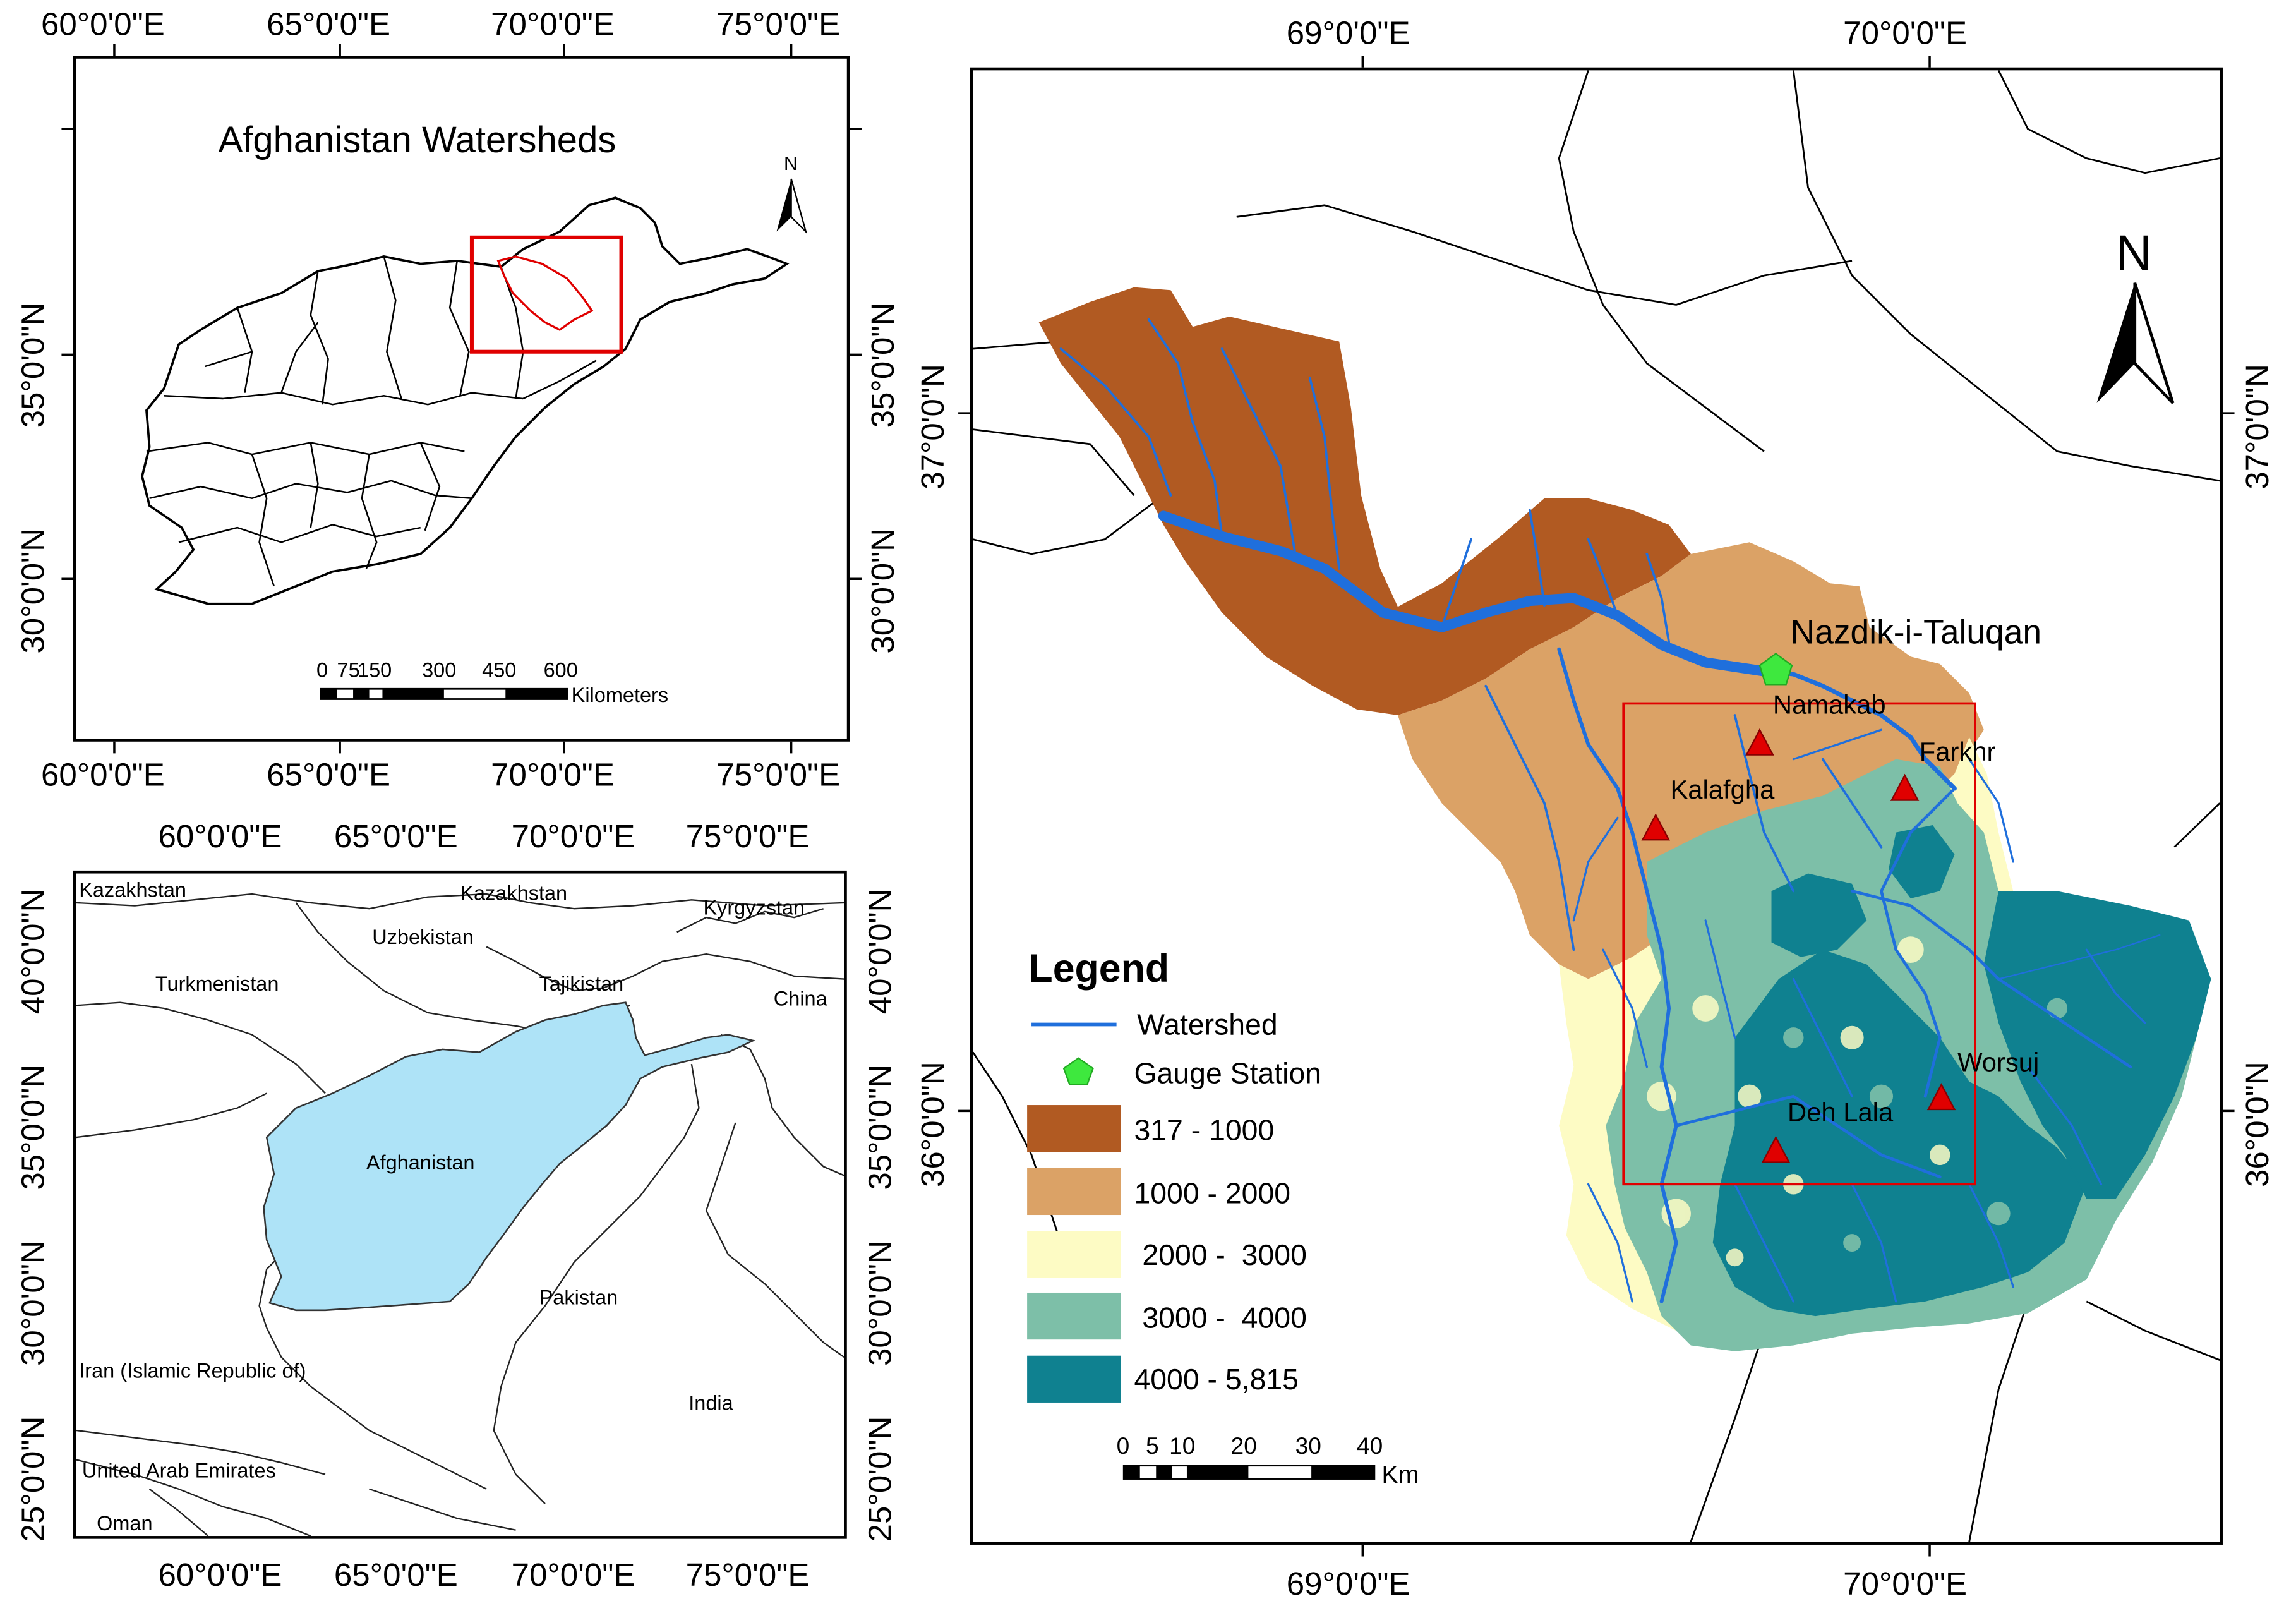 This screenshot has height=1613, width=2296. What do you see at coordinates (1308, 1447) in the screenshot?
I see `scalebar-tick: 30` at bounding box center [1308, 1447].